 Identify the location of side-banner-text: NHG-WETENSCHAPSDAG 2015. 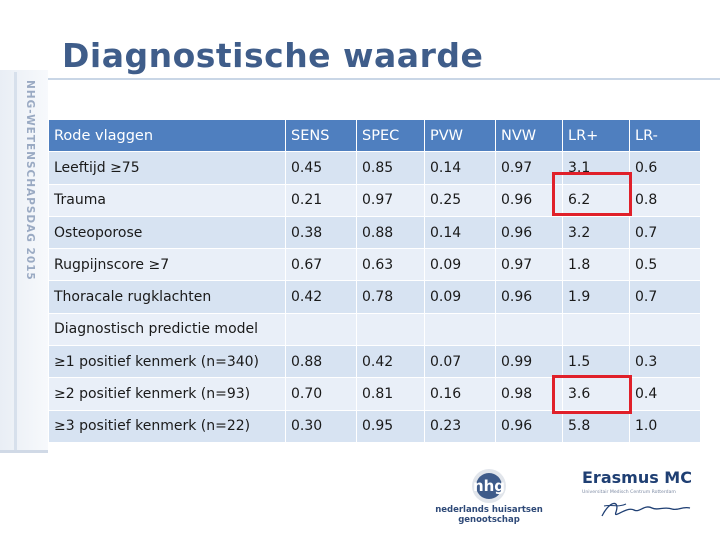
(30, 180).